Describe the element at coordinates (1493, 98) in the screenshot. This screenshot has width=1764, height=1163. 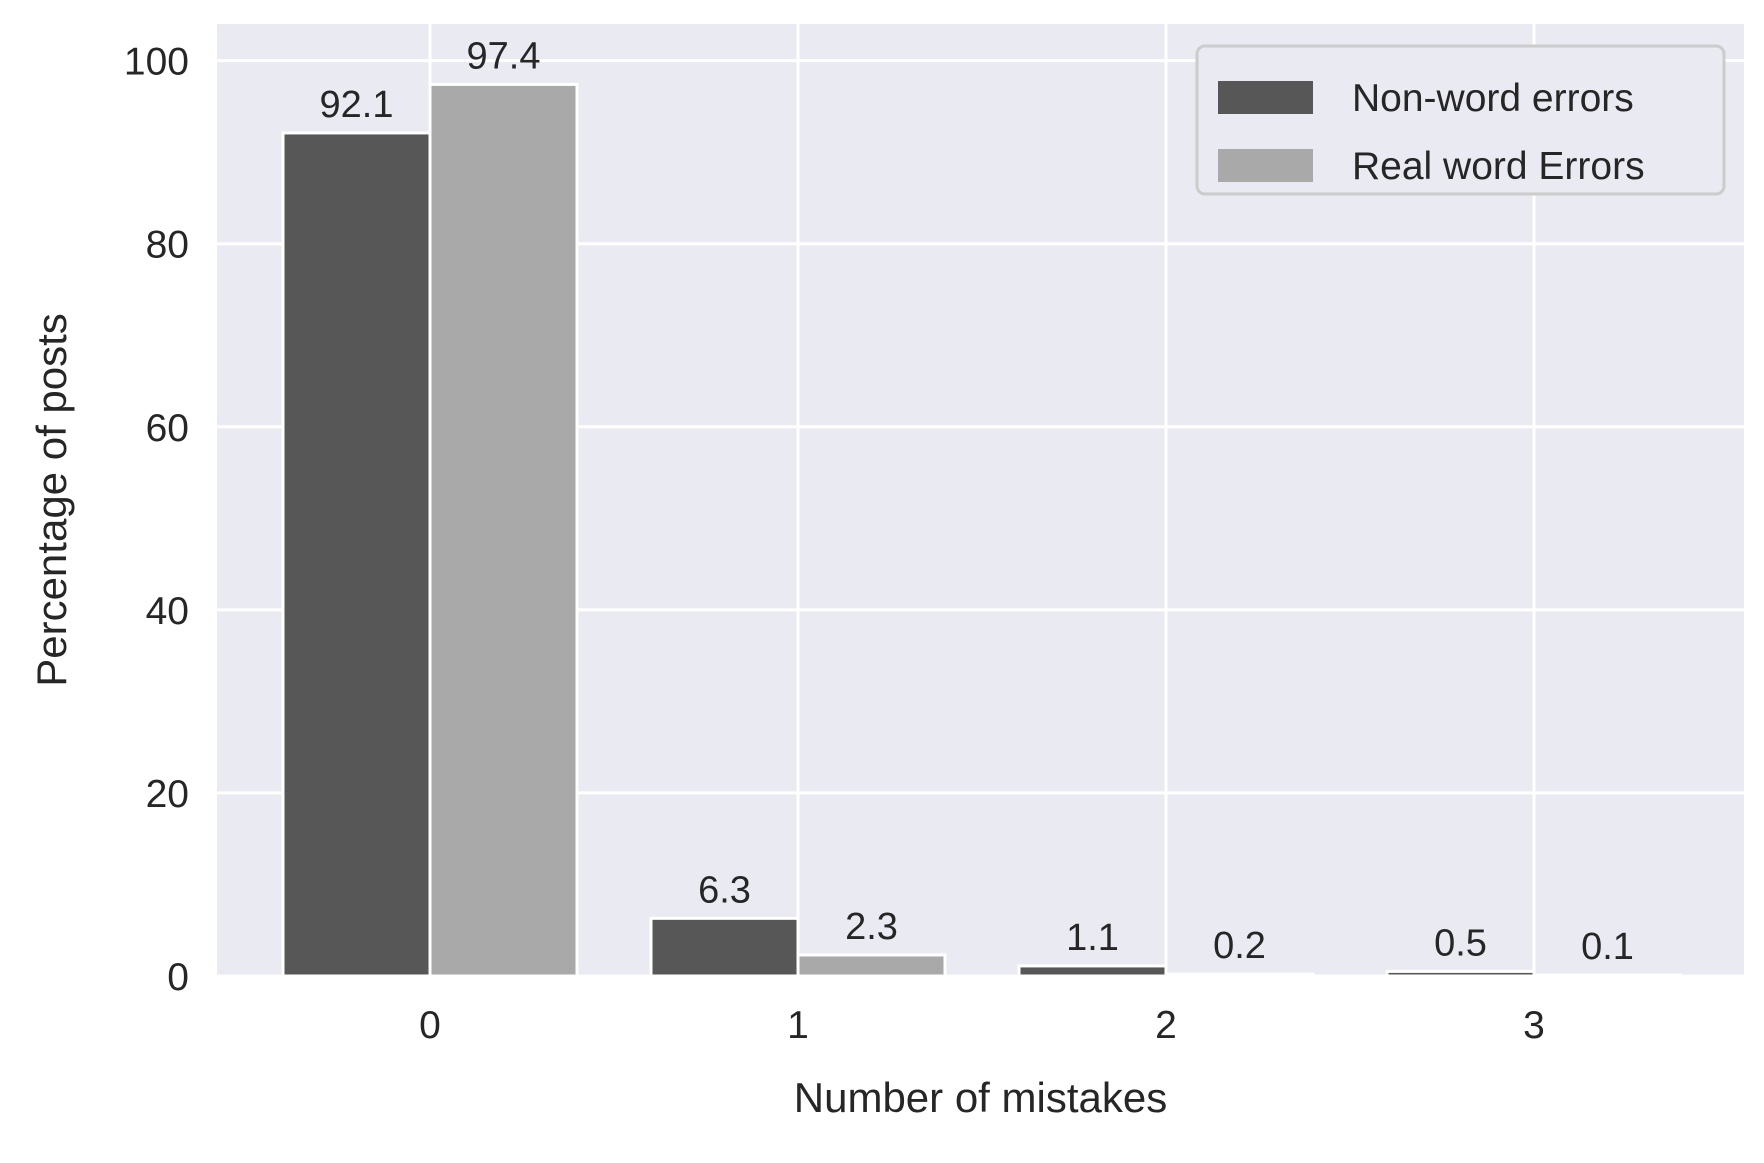
I see `legend-label: Non-word errors` at that location.